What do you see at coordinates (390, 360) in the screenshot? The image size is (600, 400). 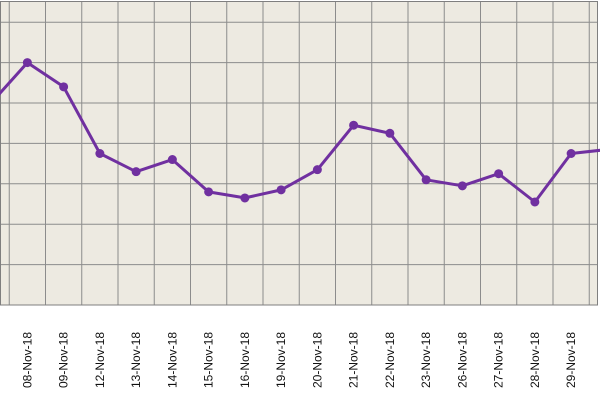 I see `x-tick-label: 22-Nov-18` at bounding box center [390, 360].